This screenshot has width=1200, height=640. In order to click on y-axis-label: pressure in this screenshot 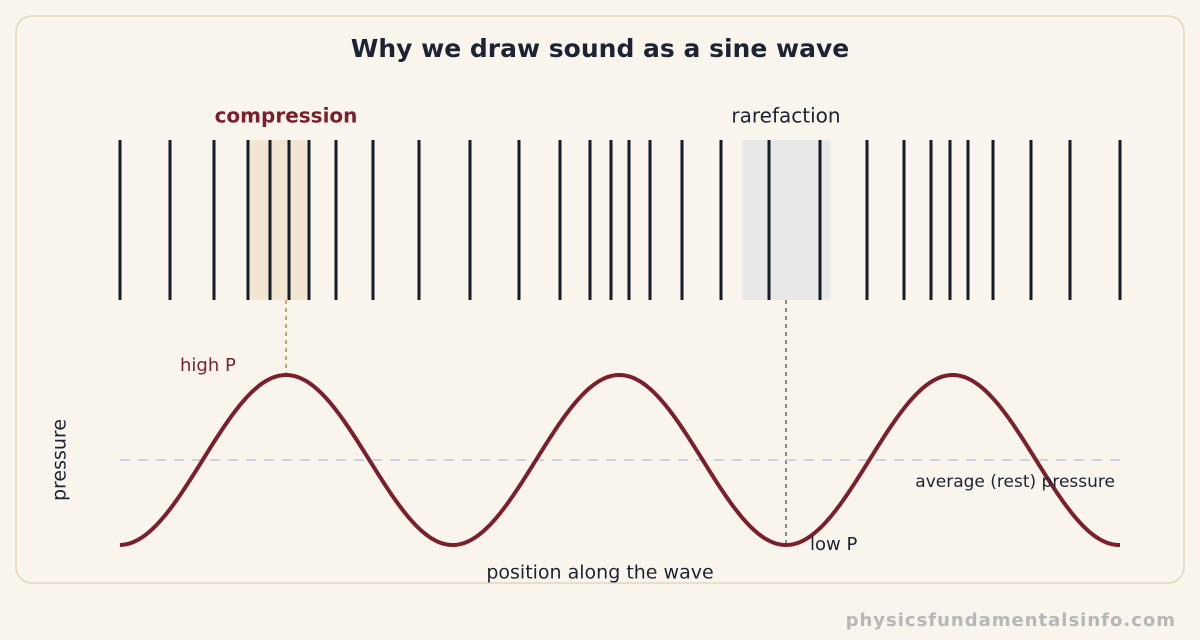, I will do `click(60, 460)`.